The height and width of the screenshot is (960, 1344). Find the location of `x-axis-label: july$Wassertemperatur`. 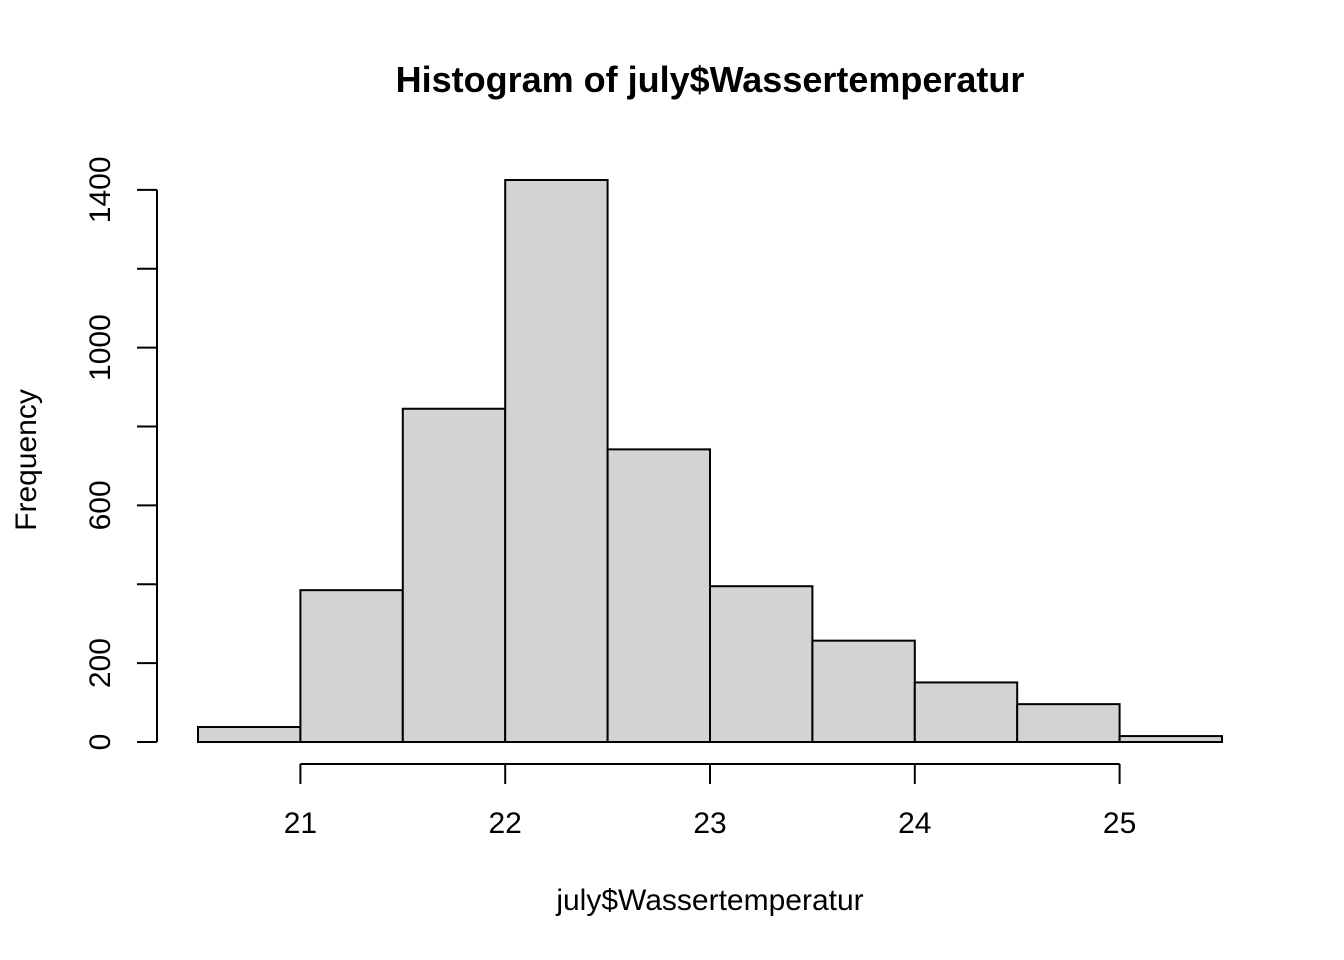

x-axis-label: july$Wassertemperatur is located at coordinates (709, 900).